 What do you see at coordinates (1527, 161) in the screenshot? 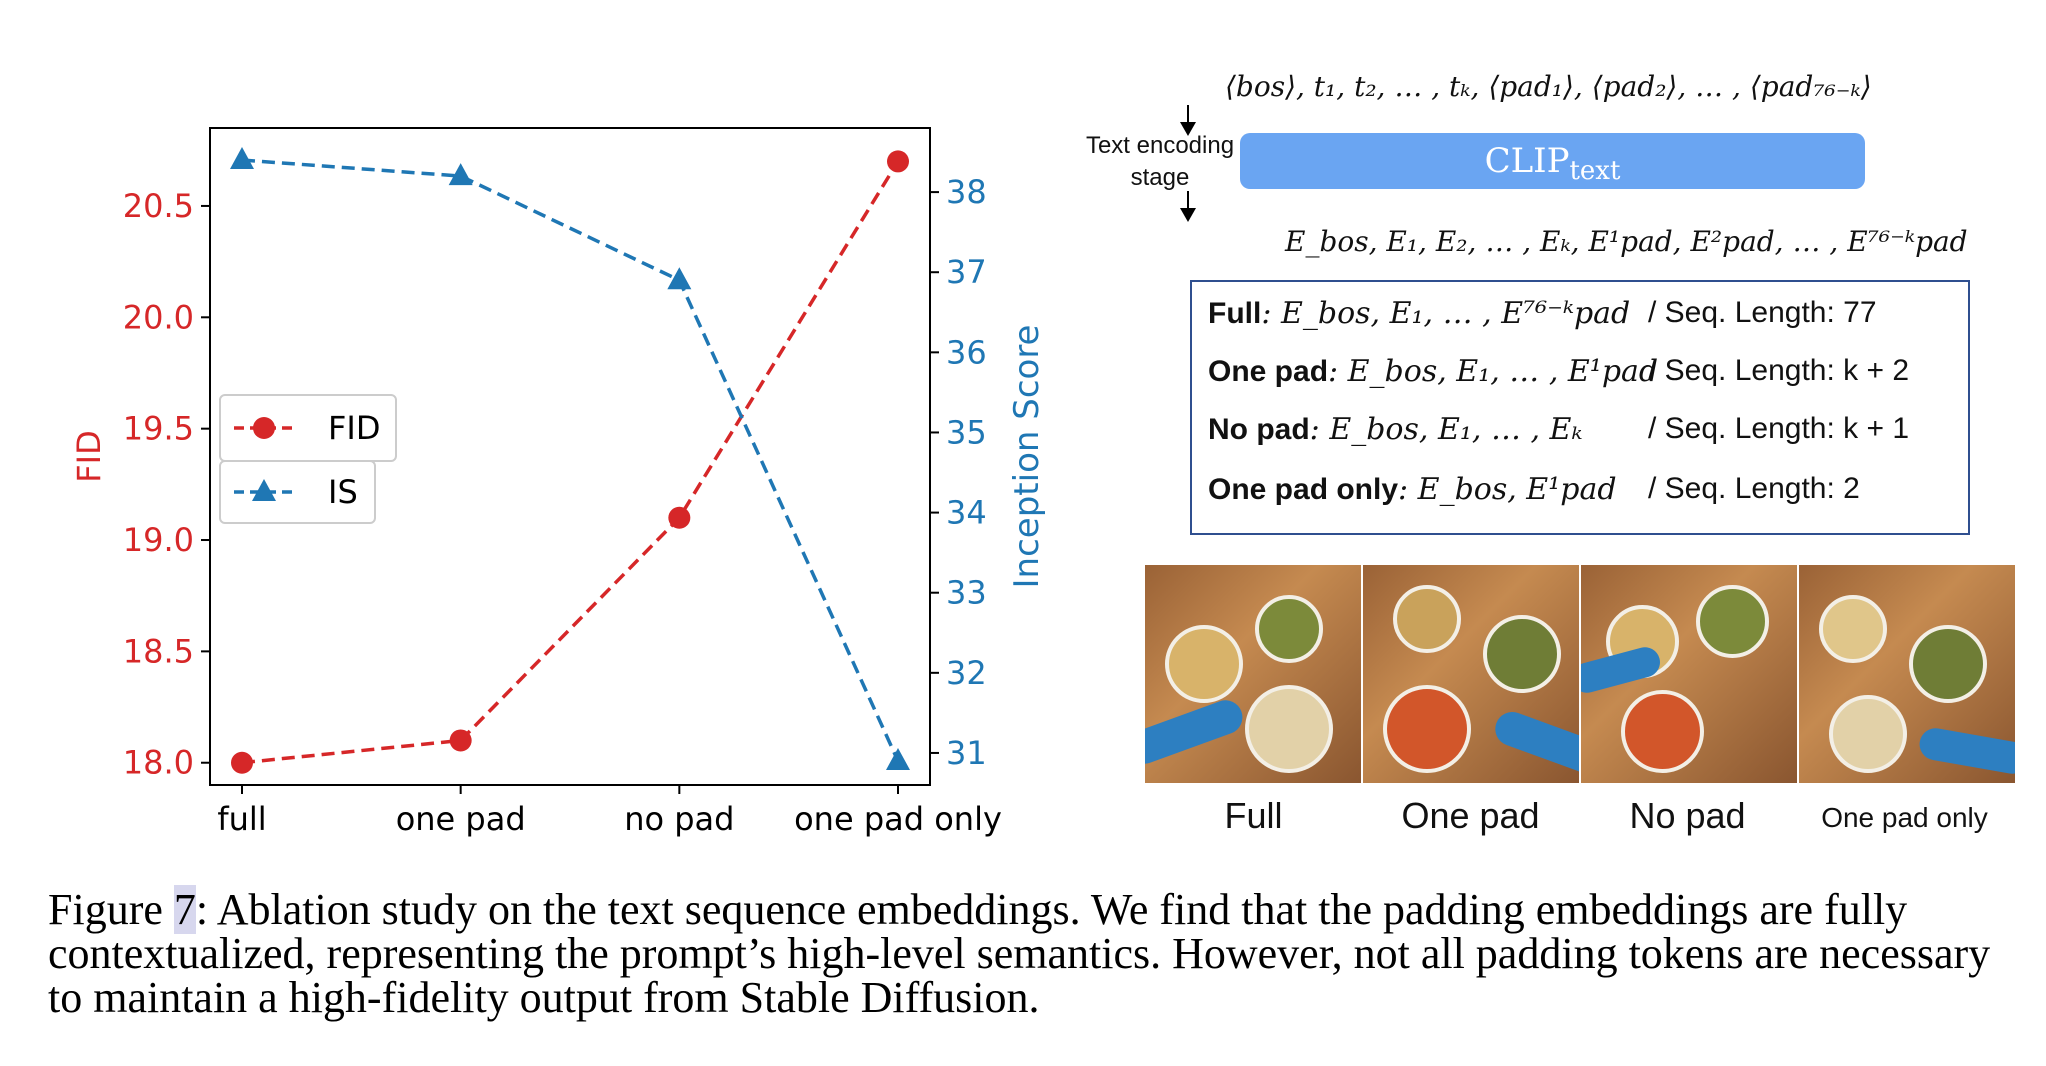
I see `clip-label: CLIP` at bounding box center [1527, 161].